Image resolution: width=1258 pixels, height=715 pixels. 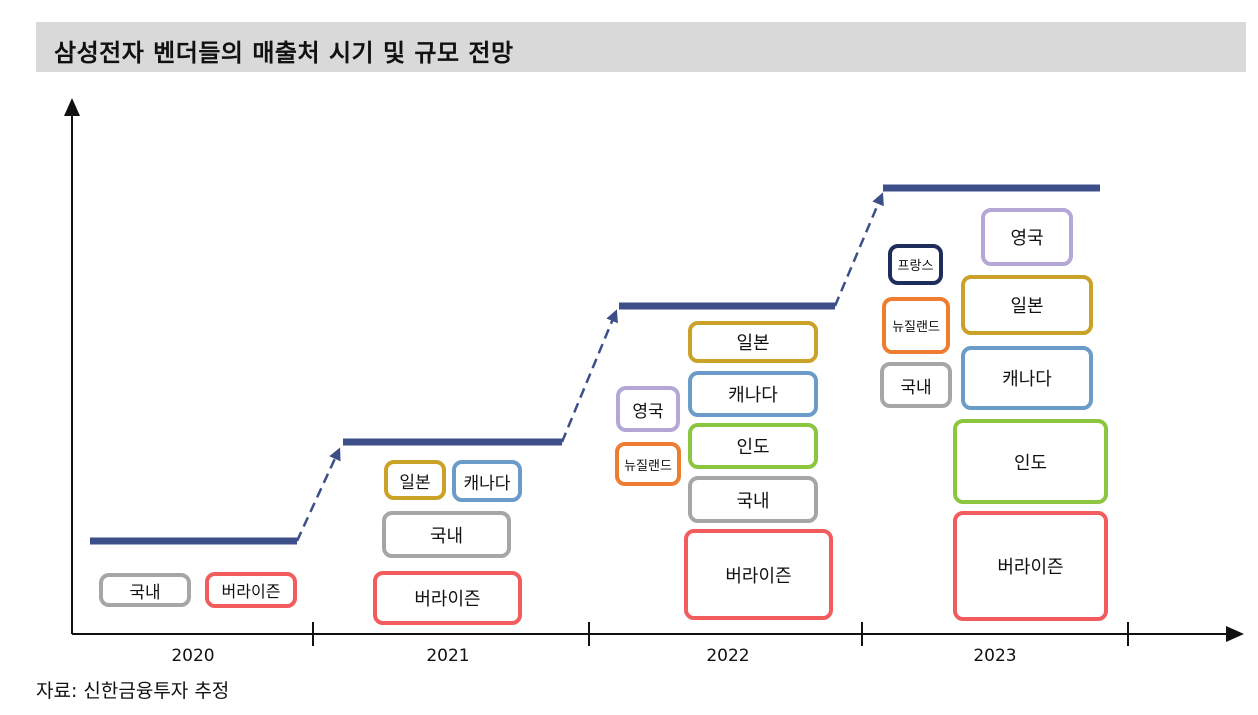 I want to click on box-2023-new-zealand: 뉴질랜드, so click(x=916, y=325).